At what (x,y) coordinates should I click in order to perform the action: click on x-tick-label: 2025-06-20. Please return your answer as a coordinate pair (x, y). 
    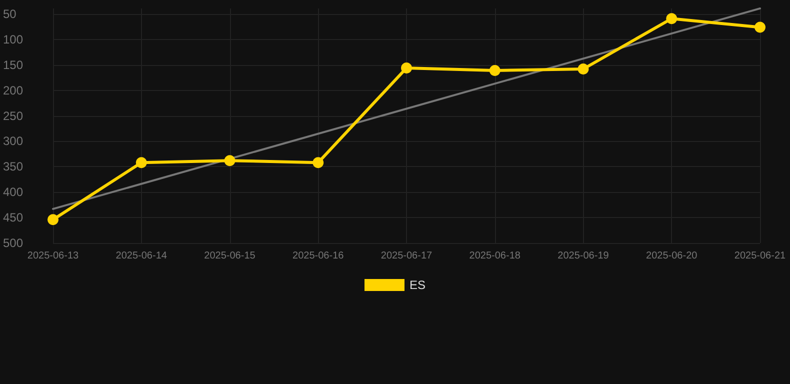
    Looking at the image, I should click on (672, 256).